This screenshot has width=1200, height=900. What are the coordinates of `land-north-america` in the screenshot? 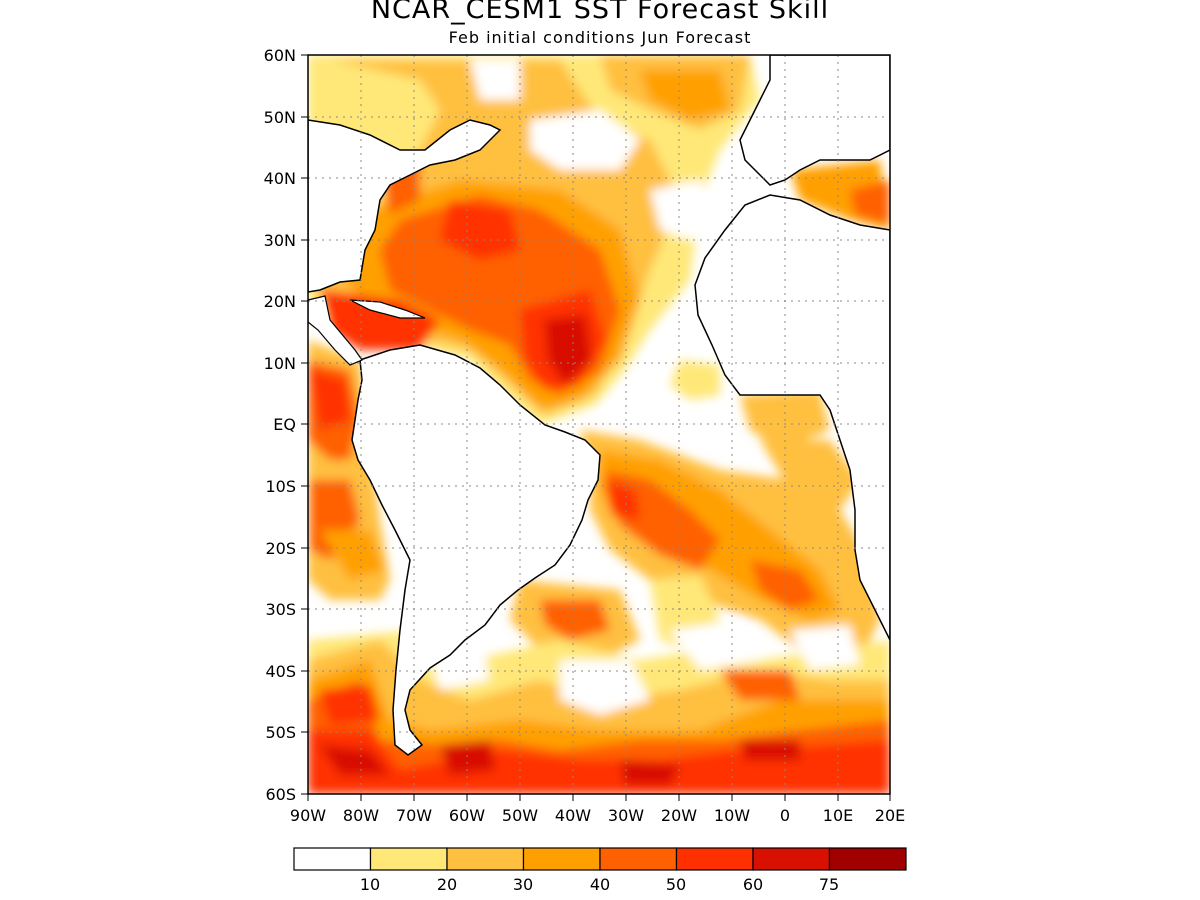 It's located at (405, 206).